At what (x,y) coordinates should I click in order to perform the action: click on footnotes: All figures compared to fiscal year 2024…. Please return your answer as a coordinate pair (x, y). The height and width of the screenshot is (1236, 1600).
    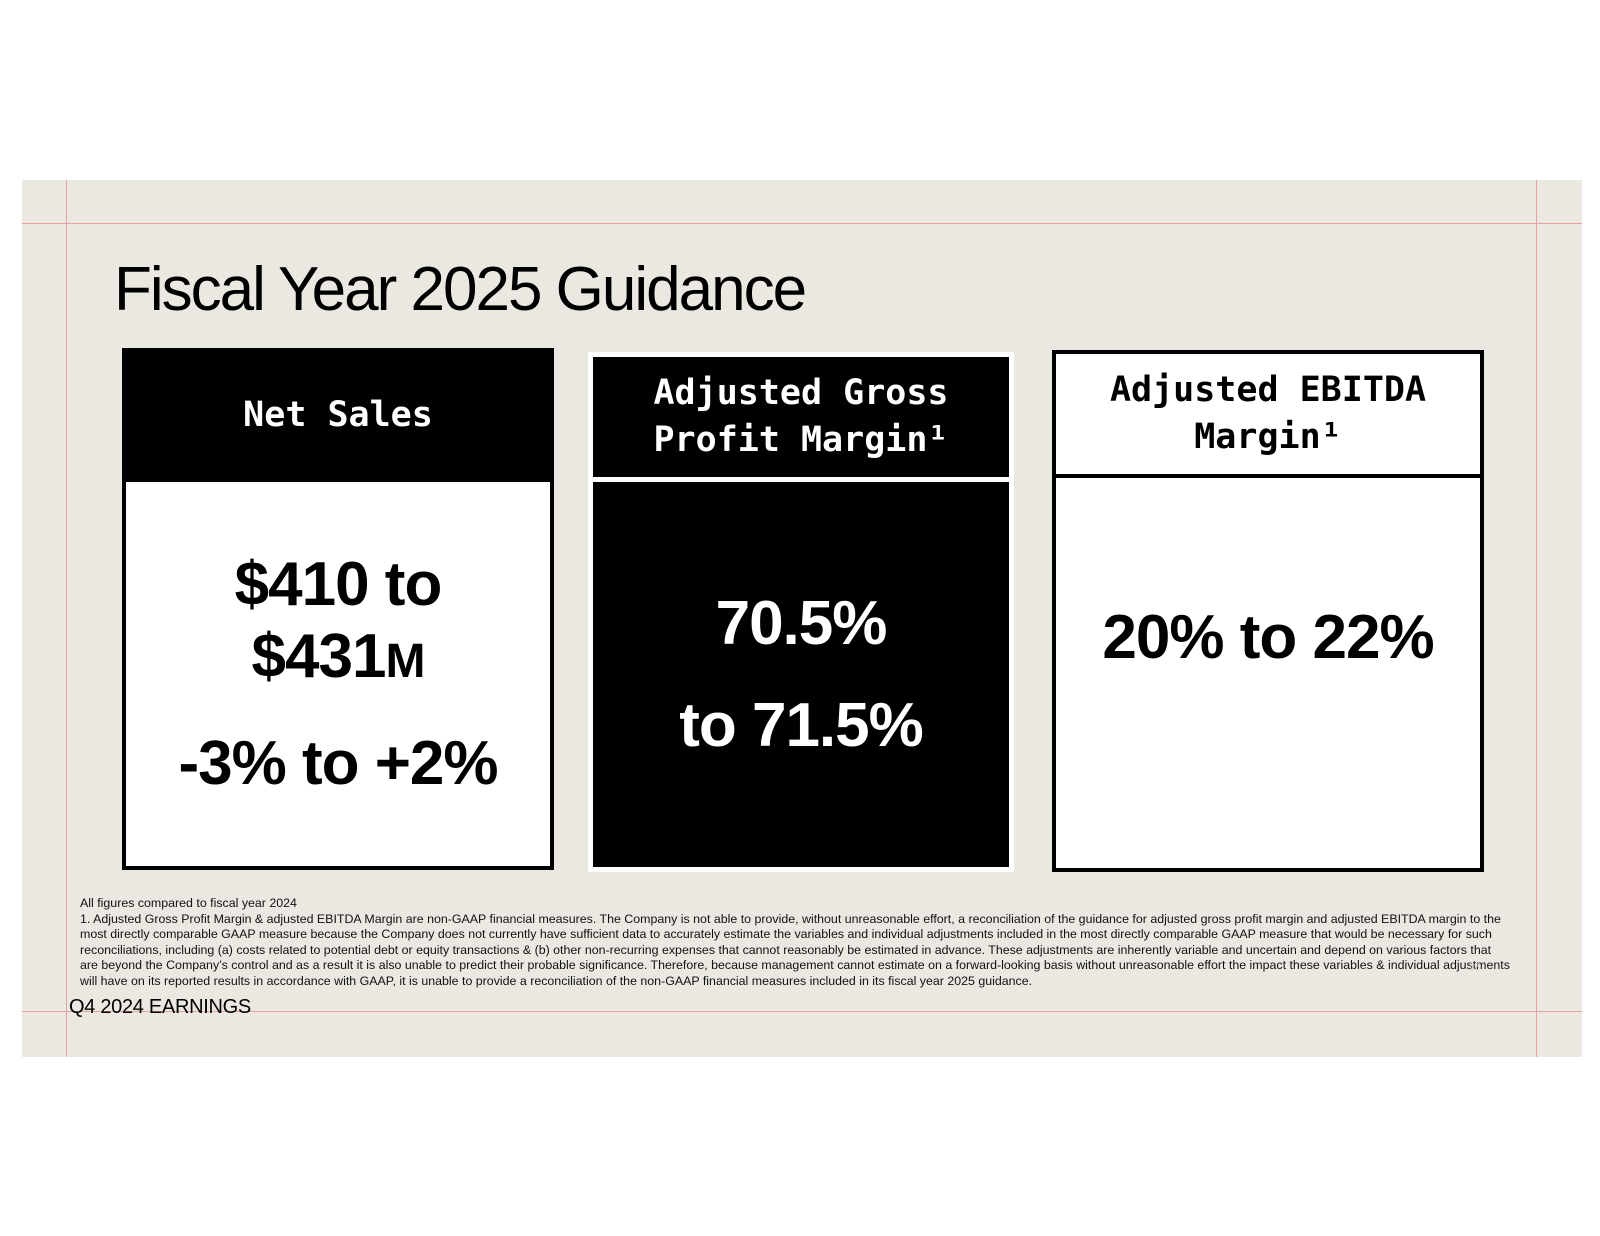
    Looking at the image, I should click on (795, 943).